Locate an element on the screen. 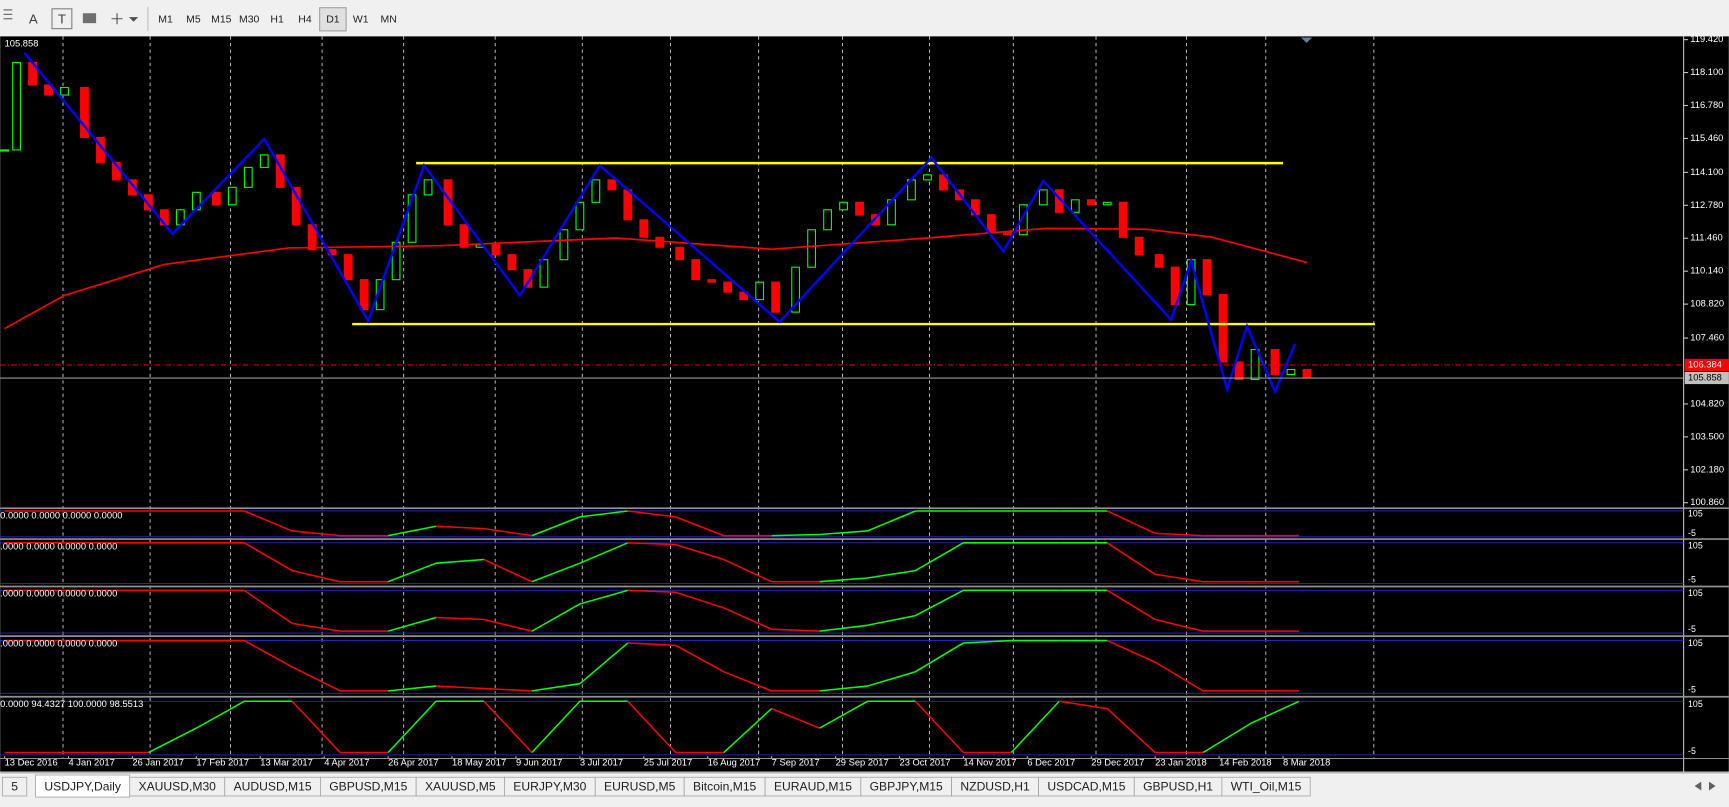 This screenshot has width=1729, height=807. timeframe-button: D1 is located at coordinates (333, 20).